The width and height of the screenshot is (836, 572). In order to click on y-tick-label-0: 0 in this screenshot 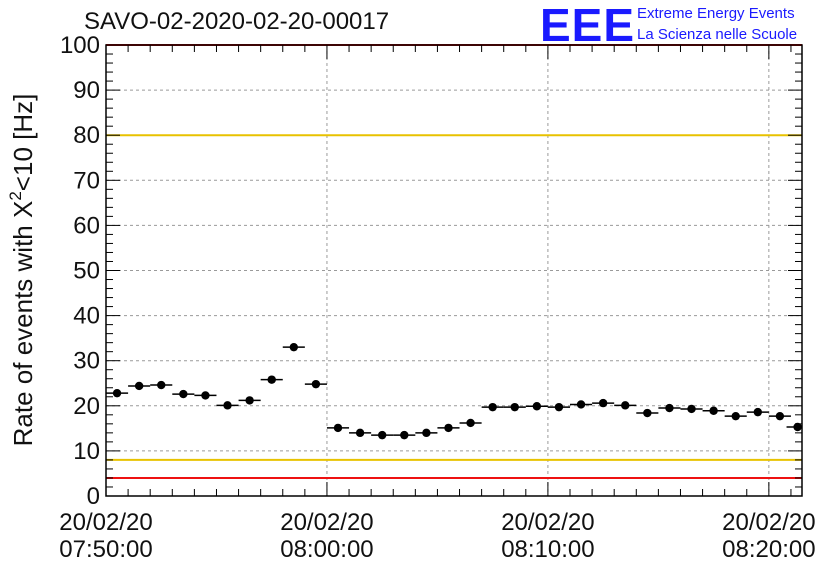, I will do `click(93, 496)`.